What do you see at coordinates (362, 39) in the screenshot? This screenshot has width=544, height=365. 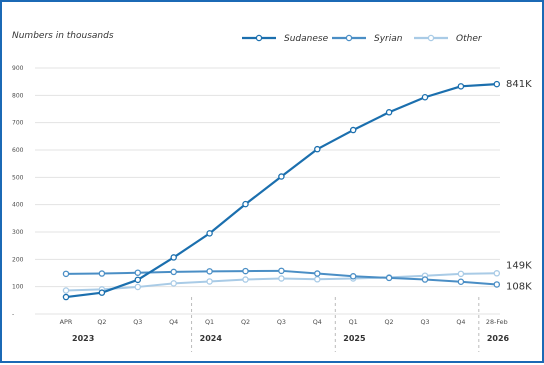 I see `legend: Sudanese Syrian Other` at bounding box center [362, 39].